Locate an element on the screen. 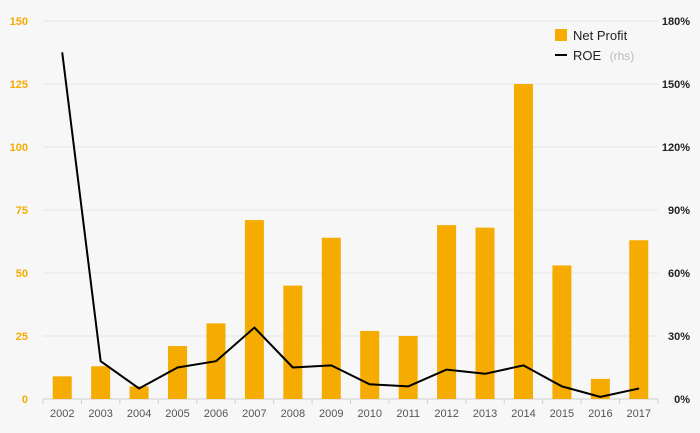 This screenshot has height=433, width=700. x-tick-label: 2010 is located at coordinates (369, 414).